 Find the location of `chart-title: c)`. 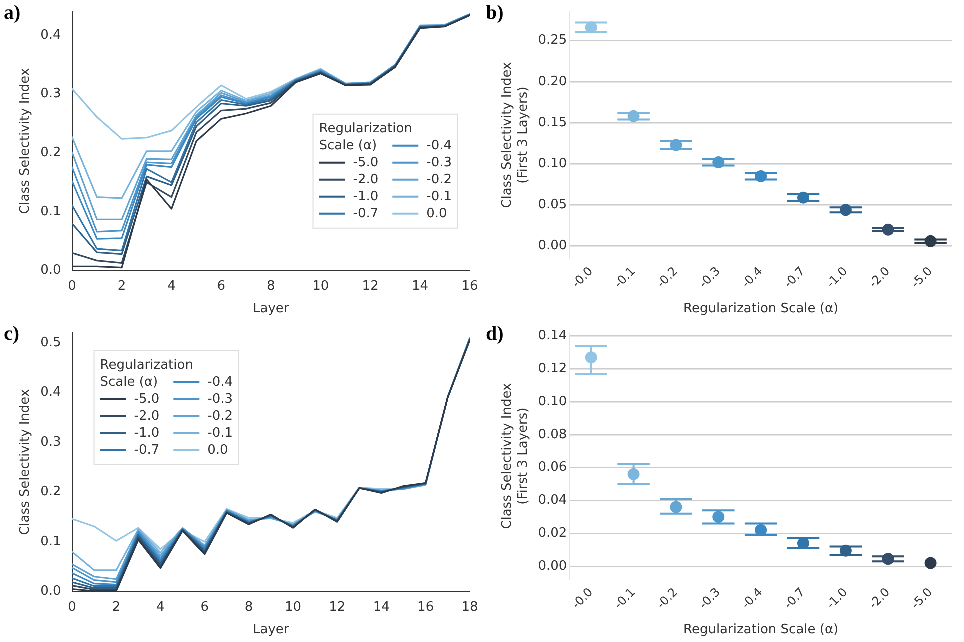

chart-title: c) is located at coordinates (12, 334).